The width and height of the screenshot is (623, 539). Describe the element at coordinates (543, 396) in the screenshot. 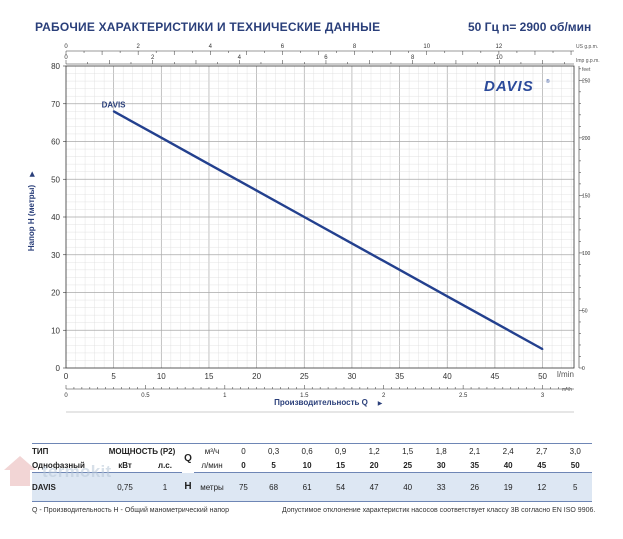

I see `m3h-tick-label: 3` at that location.